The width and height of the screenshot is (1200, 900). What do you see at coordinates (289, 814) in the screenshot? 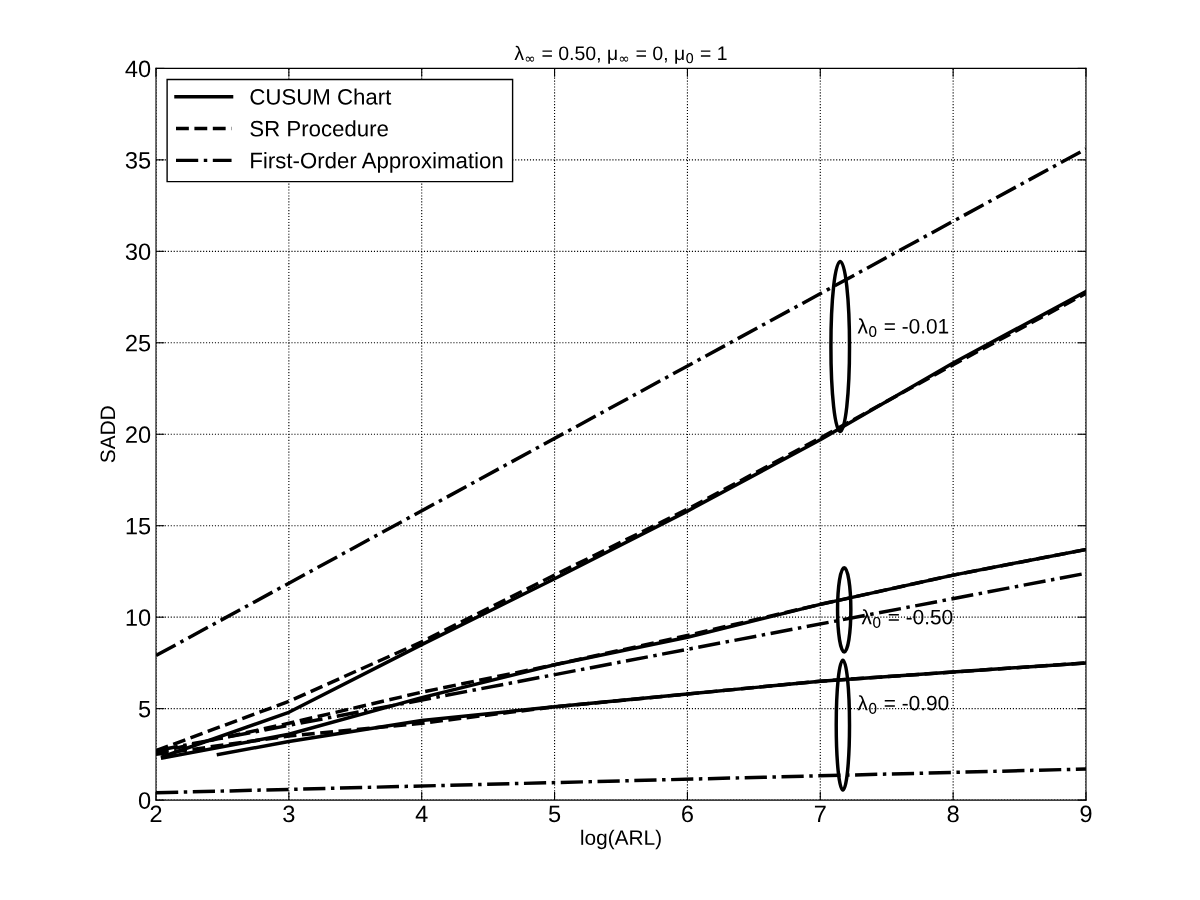
I see `x-tick-label: 3` at bounding box center [289, 814].